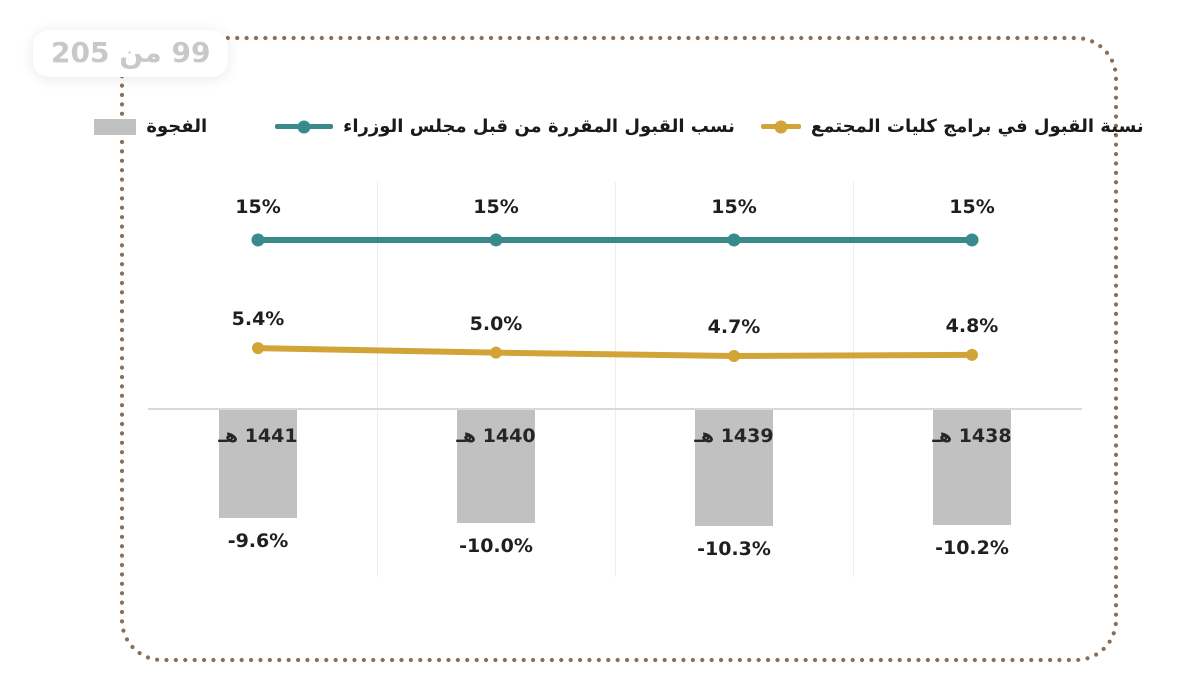  Describe the element at coordinates (734, 549) in the screenshot. I see `gap-value-label: -10.3%` at that location.